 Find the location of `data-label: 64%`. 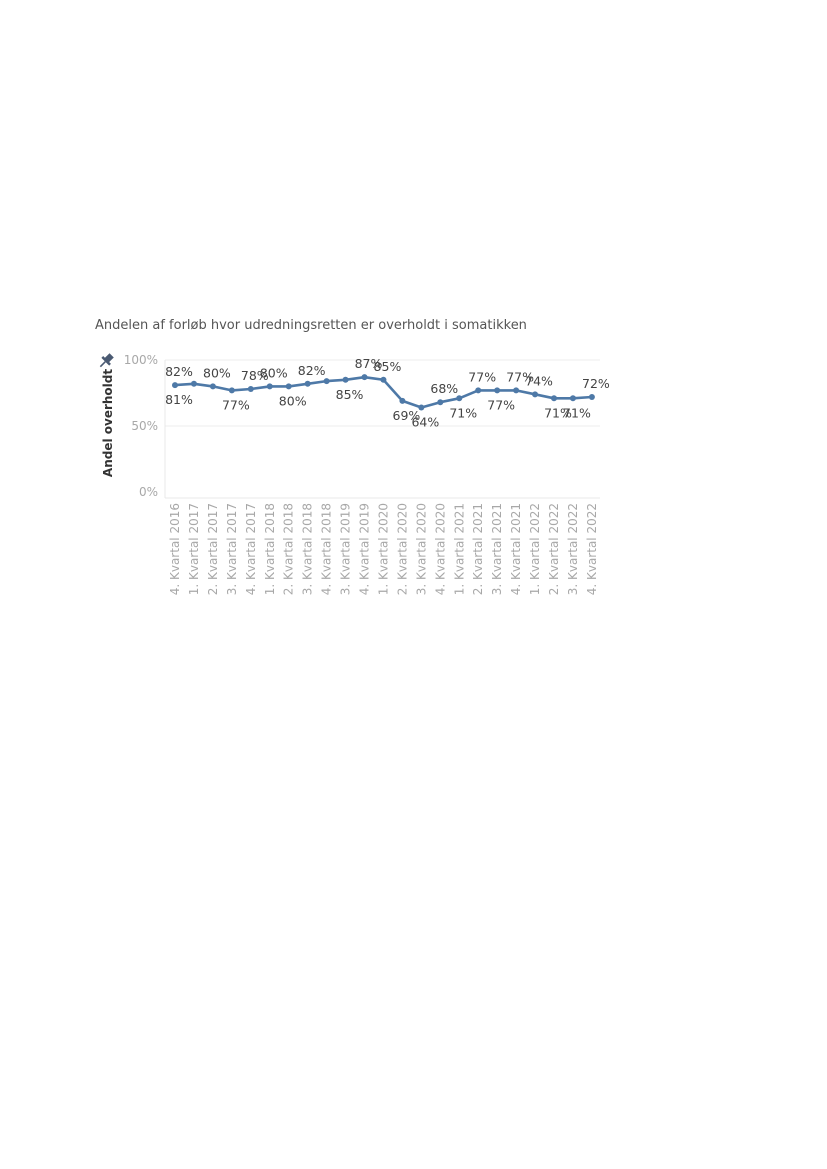

data-label: 64% is located at coordinates (425, 422).